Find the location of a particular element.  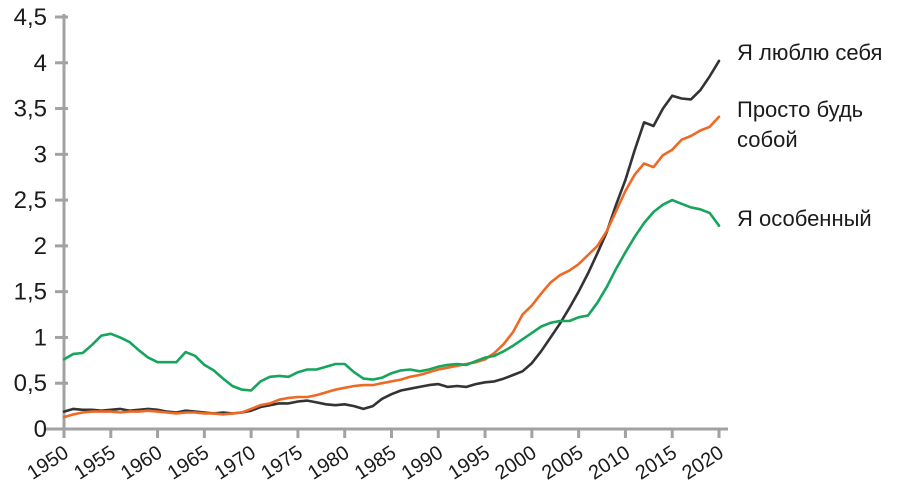

x-tick-label: 1995 is located at coordinates (468, 463).